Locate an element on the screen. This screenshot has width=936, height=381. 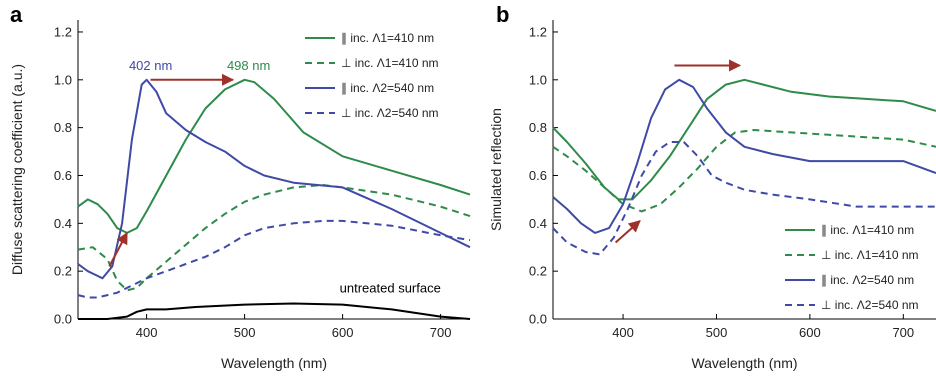
panel-label: a is located at coordinates (16, 14).